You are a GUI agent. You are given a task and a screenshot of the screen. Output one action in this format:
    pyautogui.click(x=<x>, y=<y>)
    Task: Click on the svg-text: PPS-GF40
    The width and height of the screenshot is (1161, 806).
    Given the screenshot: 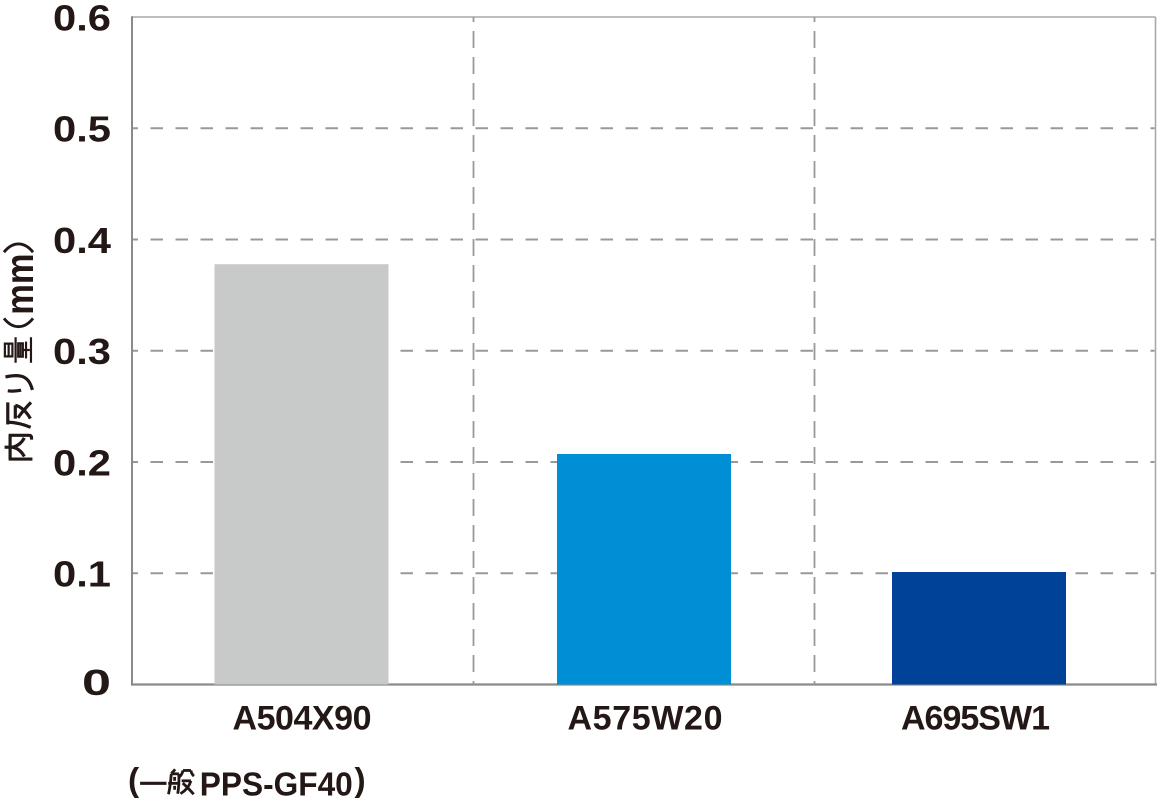 What is the action you would take?
    pyautogui.click(x=276, y=784)
    